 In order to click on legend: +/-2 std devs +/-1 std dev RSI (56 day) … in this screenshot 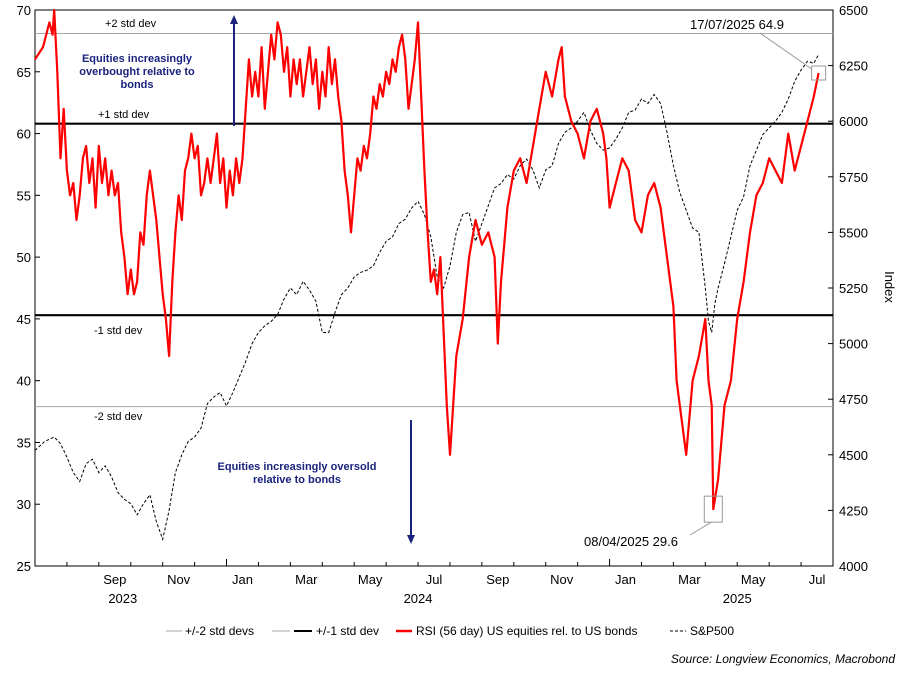, I will do `click(450, 631)`.